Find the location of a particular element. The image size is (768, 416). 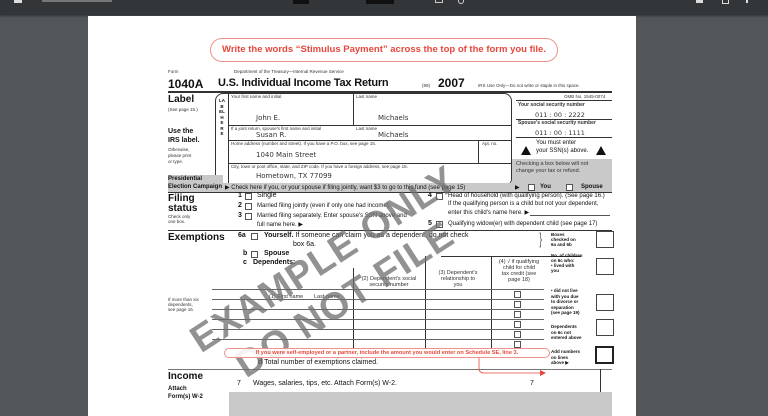

side-label-lived-with: No. of children on 6c who: • lived with you is located at coordinates (567, 263).